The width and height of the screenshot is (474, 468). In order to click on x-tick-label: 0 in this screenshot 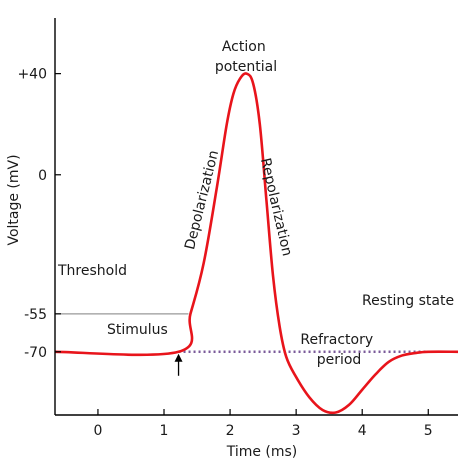, I will do `click(97, 431)`.